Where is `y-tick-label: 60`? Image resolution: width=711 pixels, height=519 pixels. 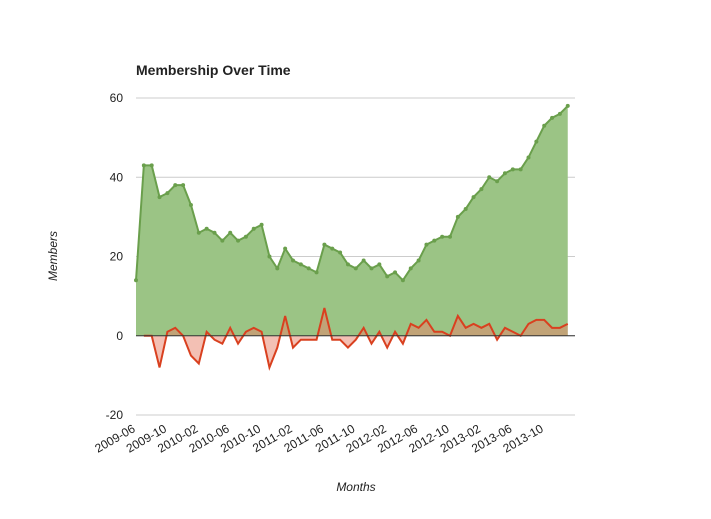
y-tick-label: 60 is located at coordinates (117, 98).